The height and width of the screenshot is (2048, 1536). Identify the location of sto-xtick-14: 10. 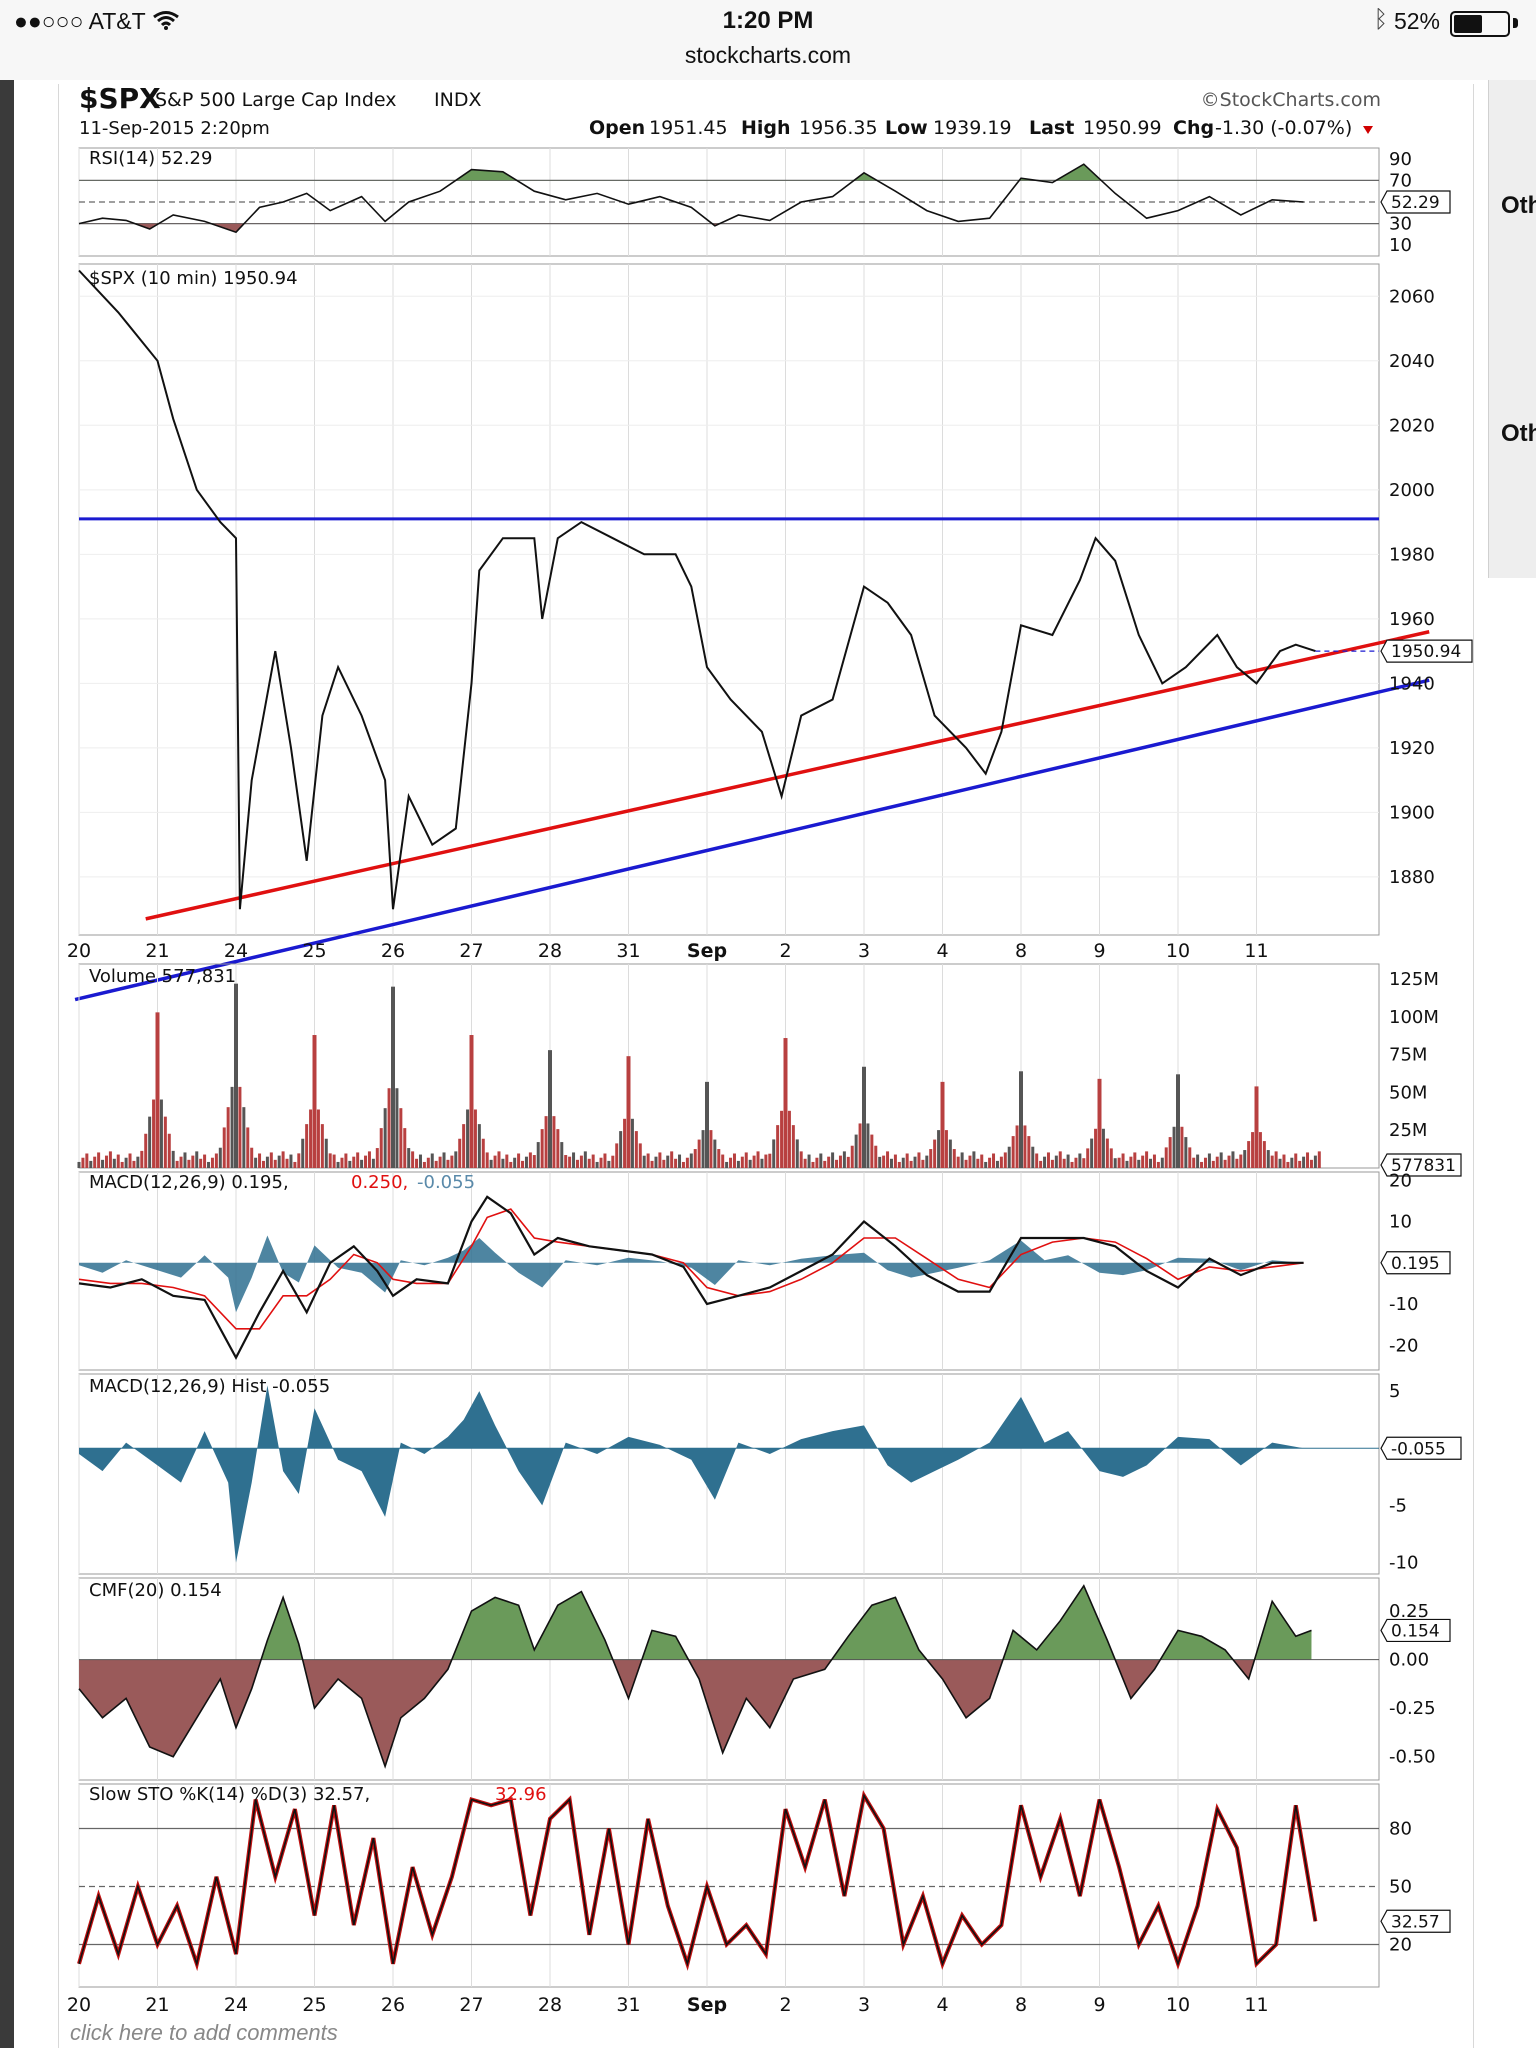
(1178, 2004).